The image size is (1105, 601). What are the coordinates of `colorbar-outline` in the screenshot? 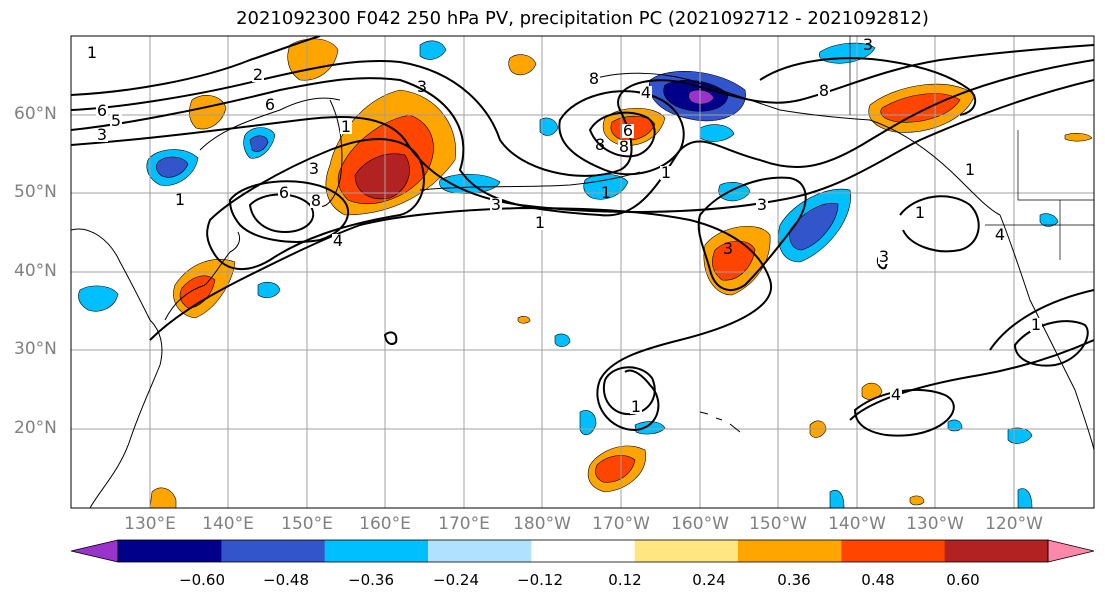 It's located at (583, 551).